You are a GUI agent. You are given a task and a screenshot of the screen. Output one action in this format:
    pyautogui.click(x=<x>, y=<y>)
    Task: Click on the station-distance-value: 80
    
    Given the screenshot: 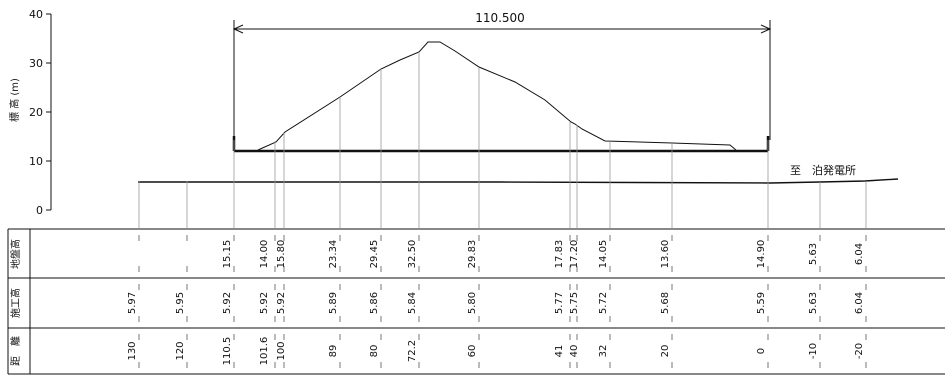 What is the action you would take?
    pyautogui.click(x=374, y=351)
    